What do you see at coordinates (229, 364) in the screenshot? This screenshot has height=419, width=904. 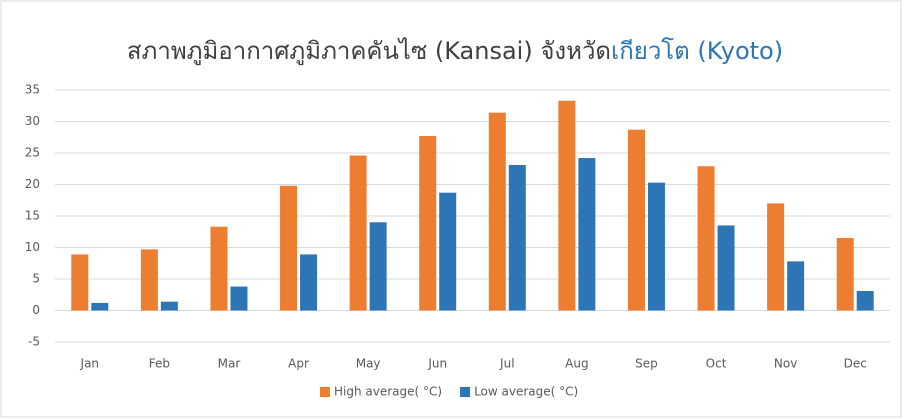 I see `x-tick-label: Mar` at bounding box center [229, 364].